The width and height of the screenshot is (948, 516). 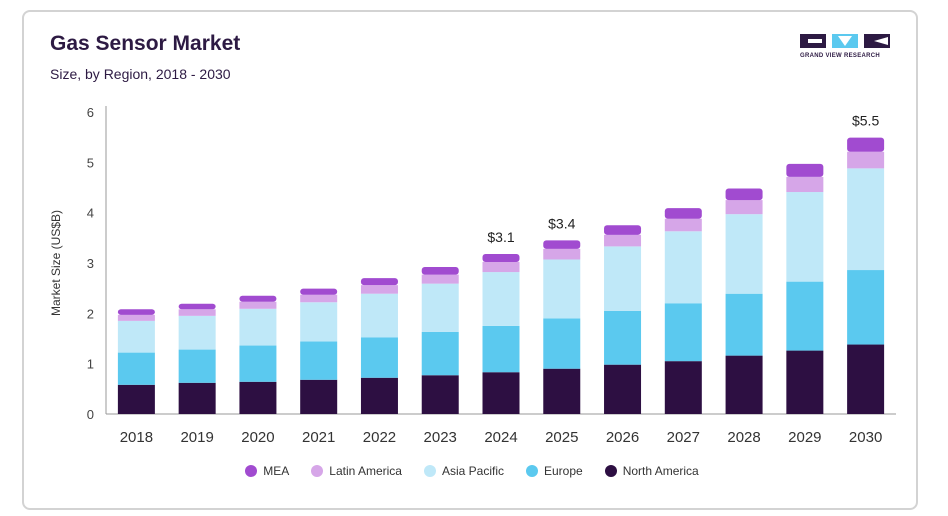 I want to click on grand-view-research-logo, so click(x=845, y=41).